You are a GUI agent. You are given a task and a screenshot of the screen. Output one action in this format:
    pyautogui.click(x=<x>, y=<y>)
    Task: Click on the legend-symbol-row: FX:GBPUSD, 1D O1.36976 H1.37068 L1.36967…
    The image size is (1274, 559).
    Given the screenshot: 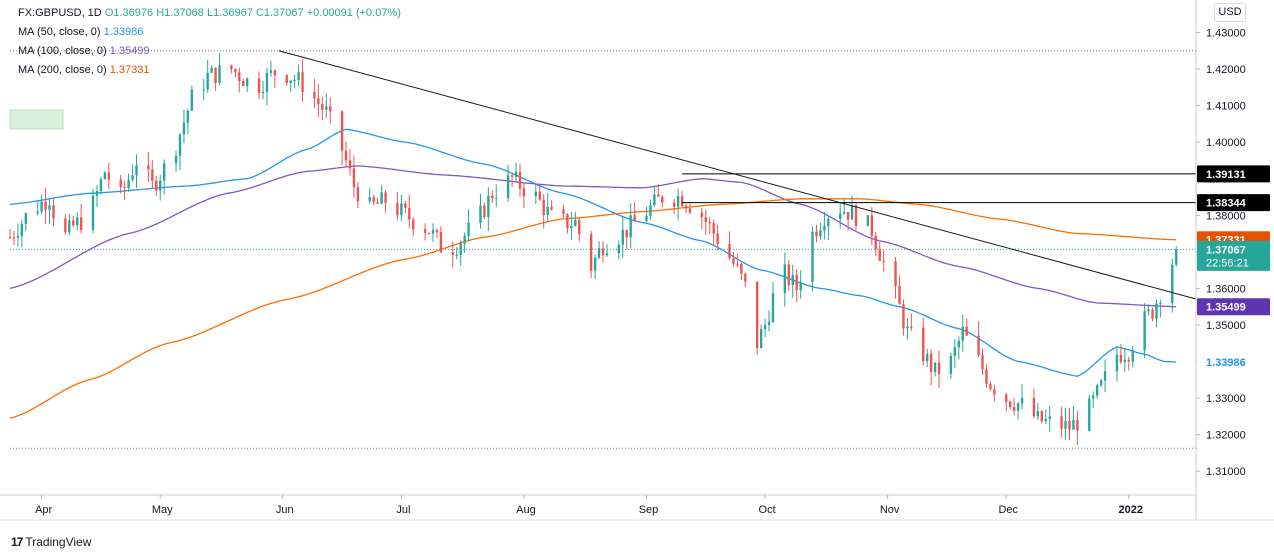 What is the action you would take?
    pyautogui.click(x=209, y=13)
    